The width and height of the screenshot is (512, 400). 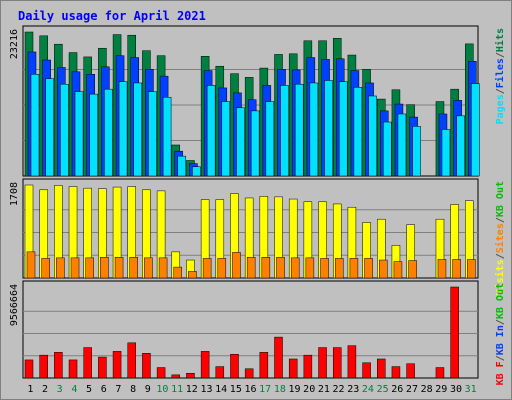 I want to click on day-label-10: 10, so click(x=162, y=389).